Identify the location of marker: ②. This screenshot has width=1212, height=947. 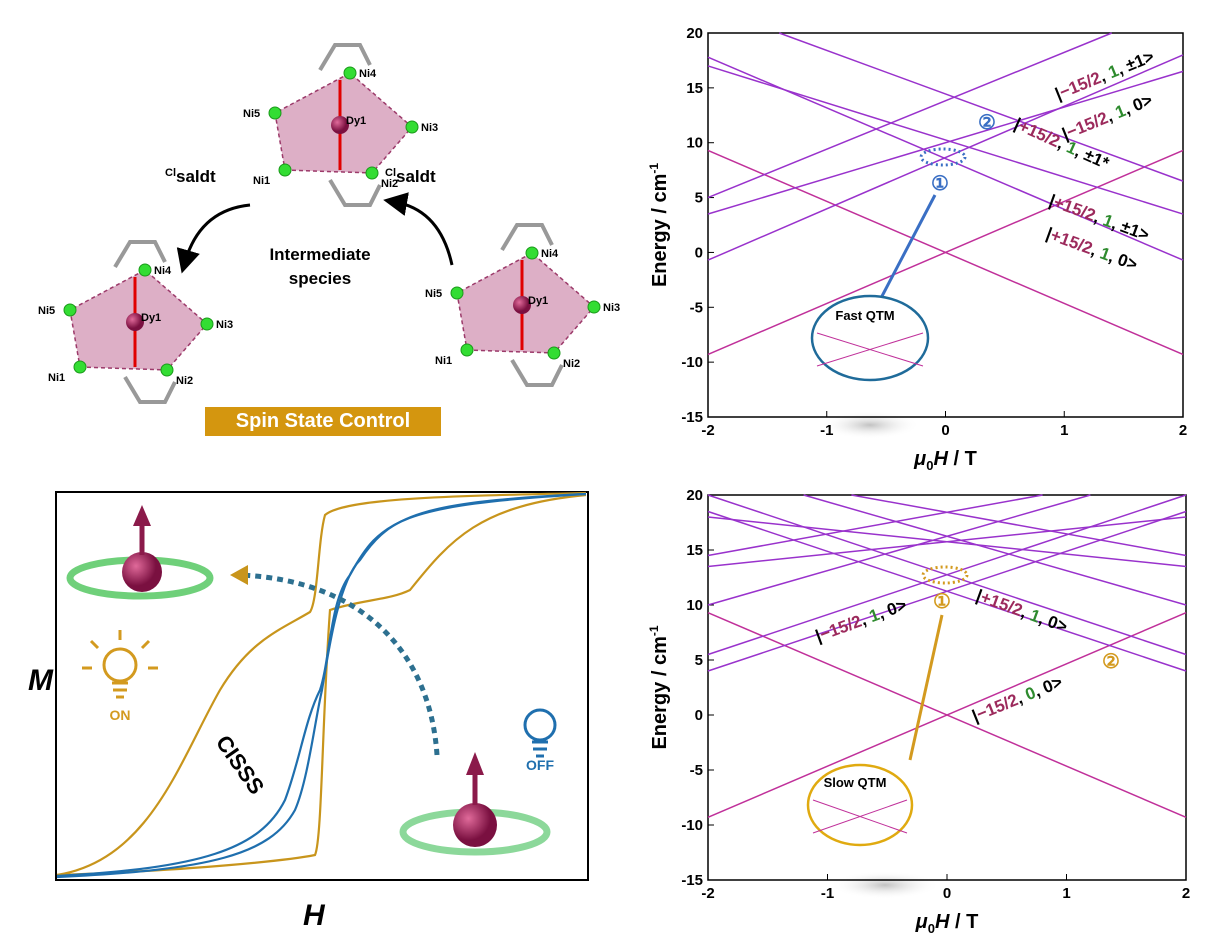
(987, 123).